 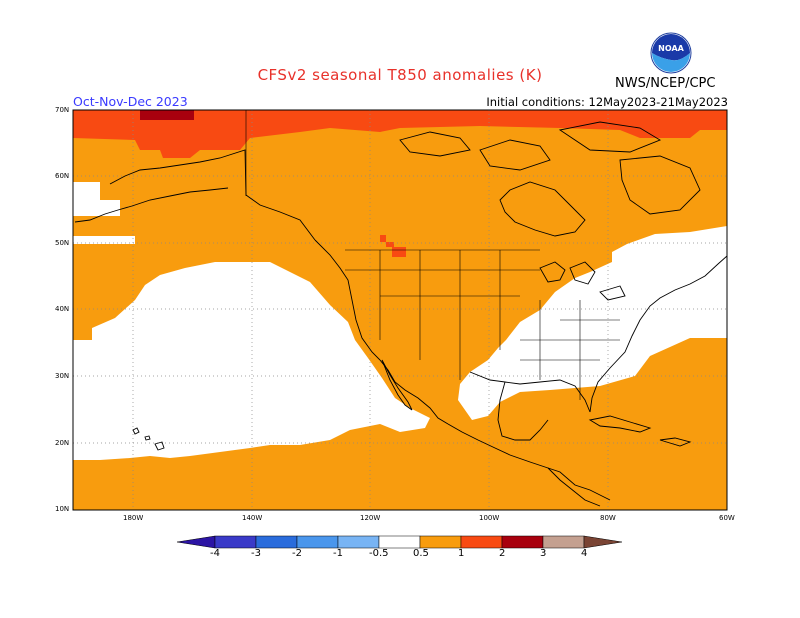 What do you see at coordinates (130, 101) in the screenshot?
I see `season-label: Oct-Nov-Dec 2023` at bounding box center [130, 101].